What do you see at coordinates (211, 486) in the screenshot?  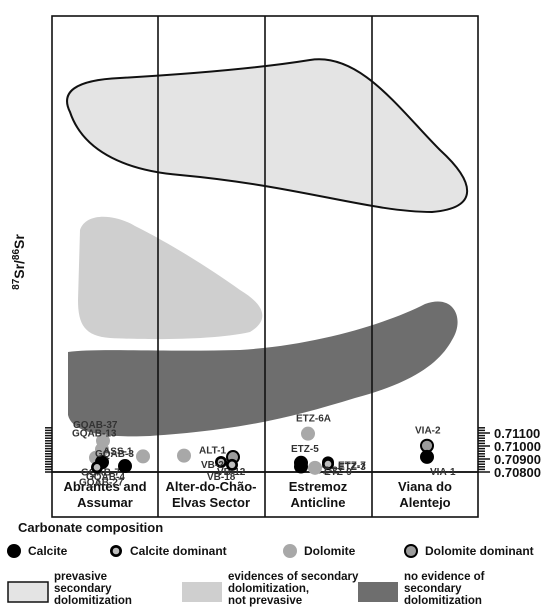 I see `category-label-1-l1: Alter-do-Chão-` at bounding box center [211, 486].